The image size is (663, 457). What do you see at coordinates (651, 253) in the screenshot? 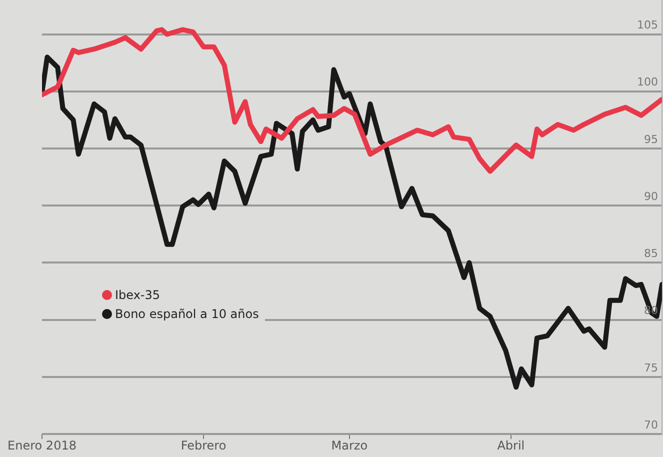
I see `y-tick-label: 85` at bounding box center [651, 253].